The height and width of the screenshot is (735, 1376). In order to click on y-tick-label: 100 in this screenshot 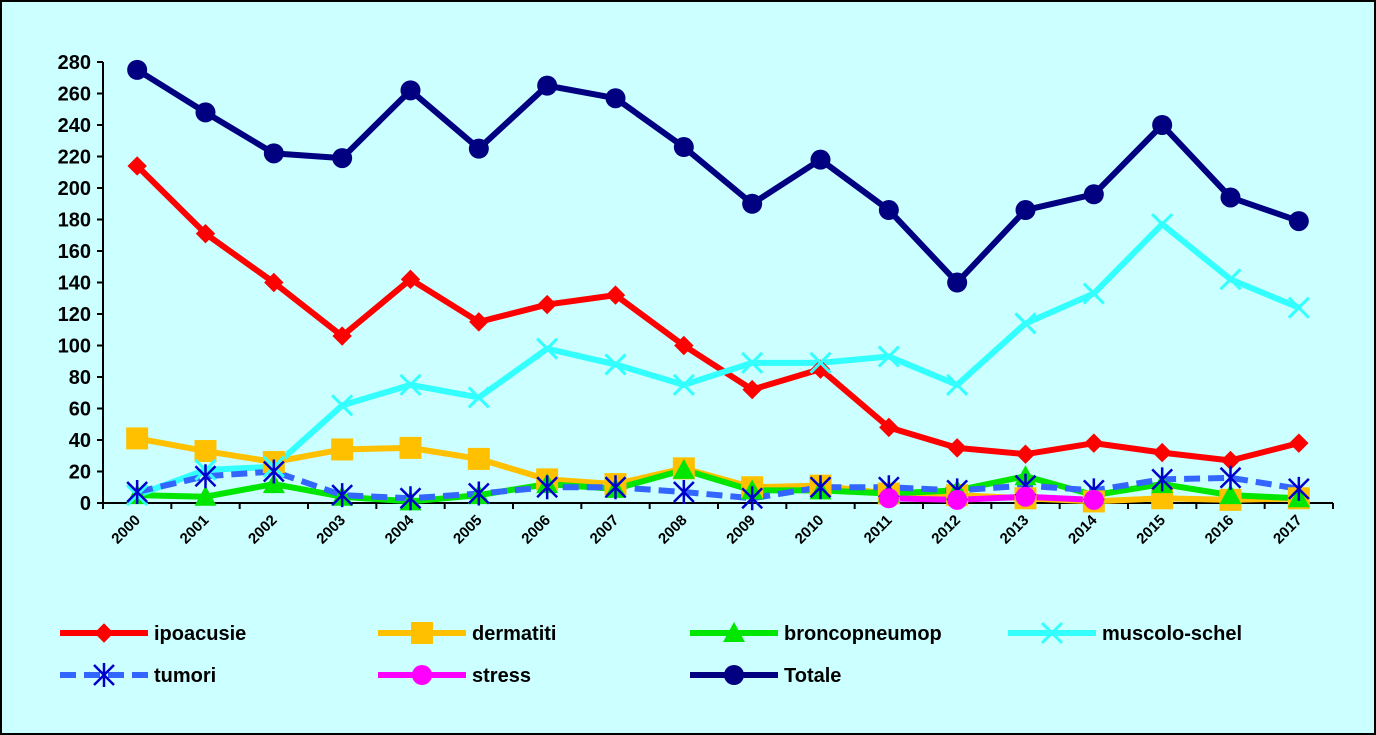, I will do `click(74, 347)`.